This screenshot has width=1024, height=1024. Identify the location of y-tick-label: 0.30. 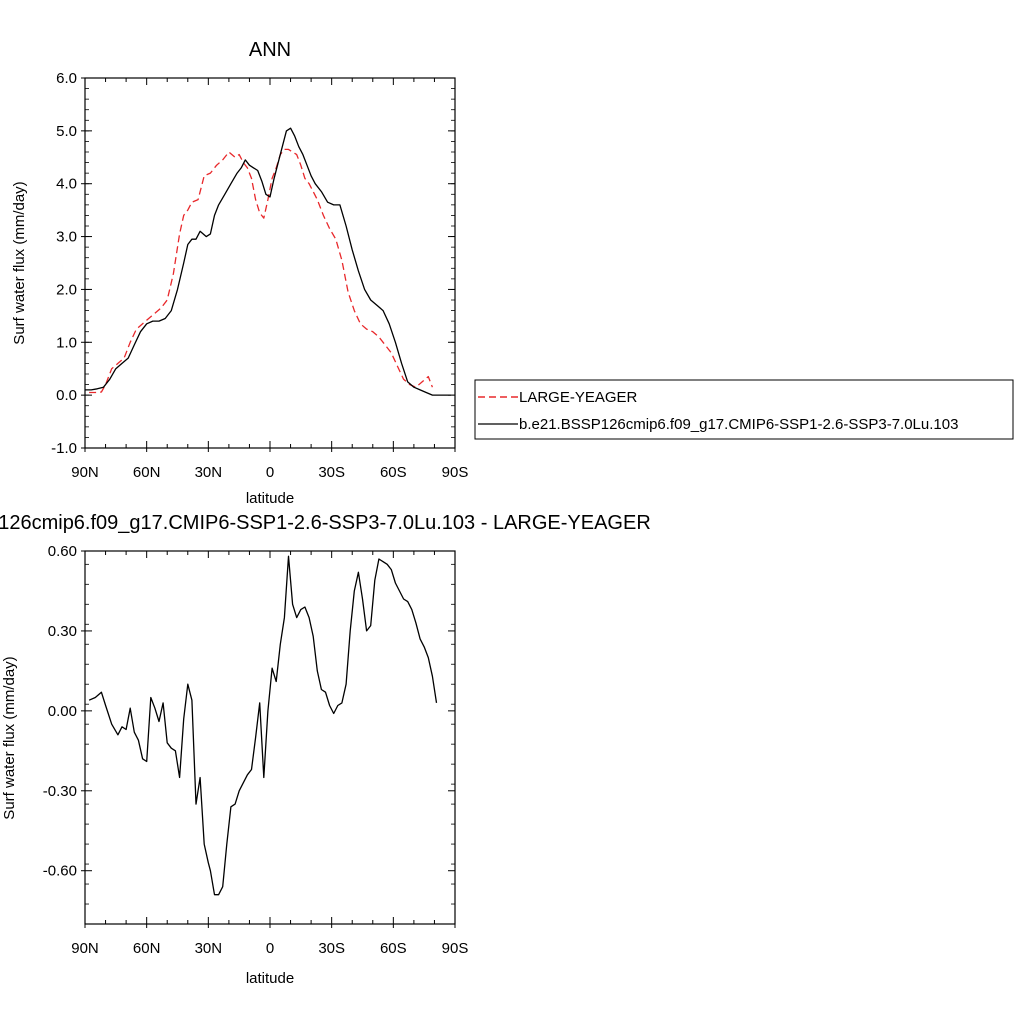
(62, 631).